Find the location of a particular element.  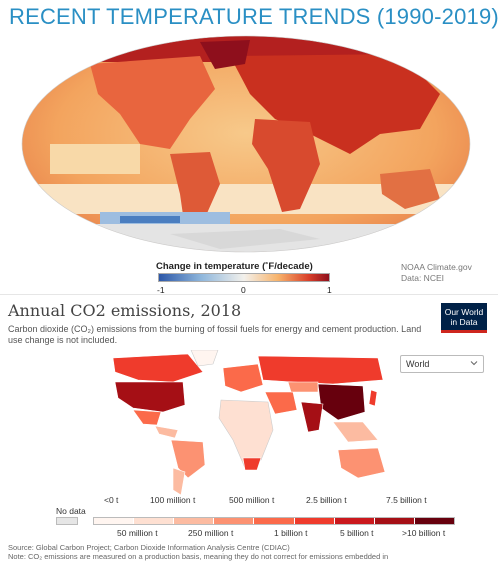

country-south-africa is located at coordinates (252, 464).